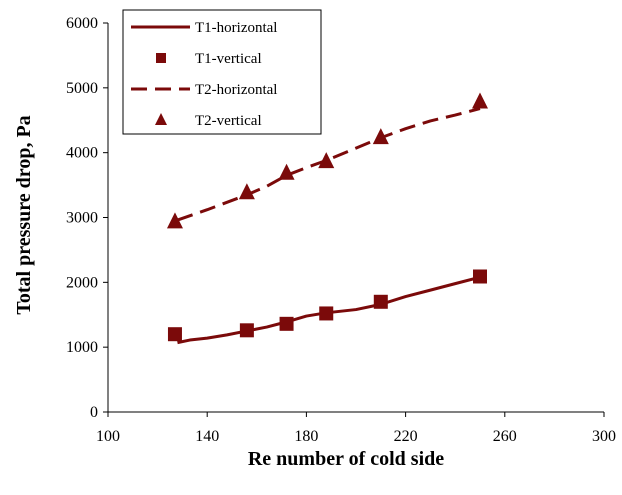 This screenshot has height=495, width=622. I want to click on x-tick-label: 220, so click(406, 436).